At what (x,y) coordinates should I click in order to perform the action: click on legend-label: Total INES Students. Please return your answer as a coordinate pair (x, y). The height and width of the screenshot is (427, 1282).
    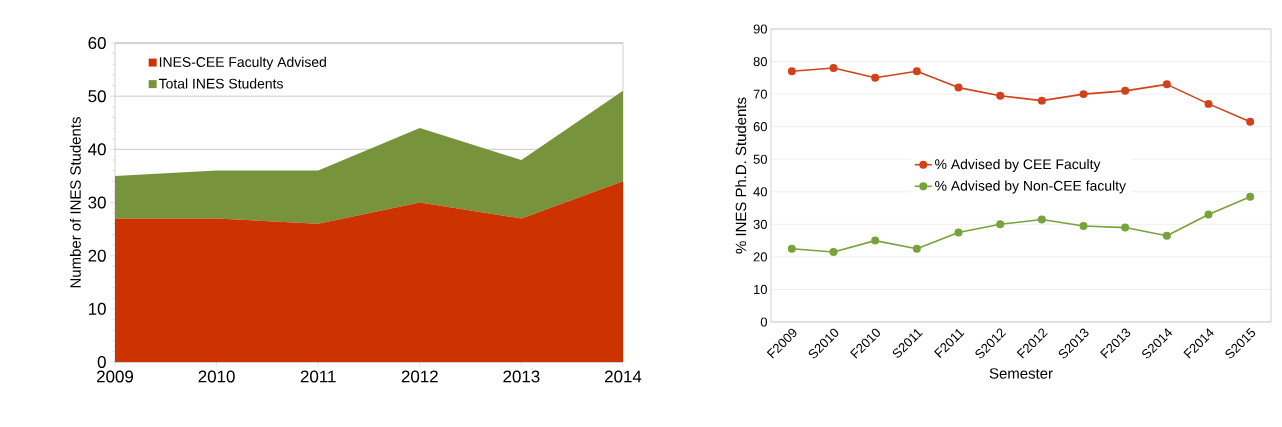
    Looking at the image, I should click on (220, 83).